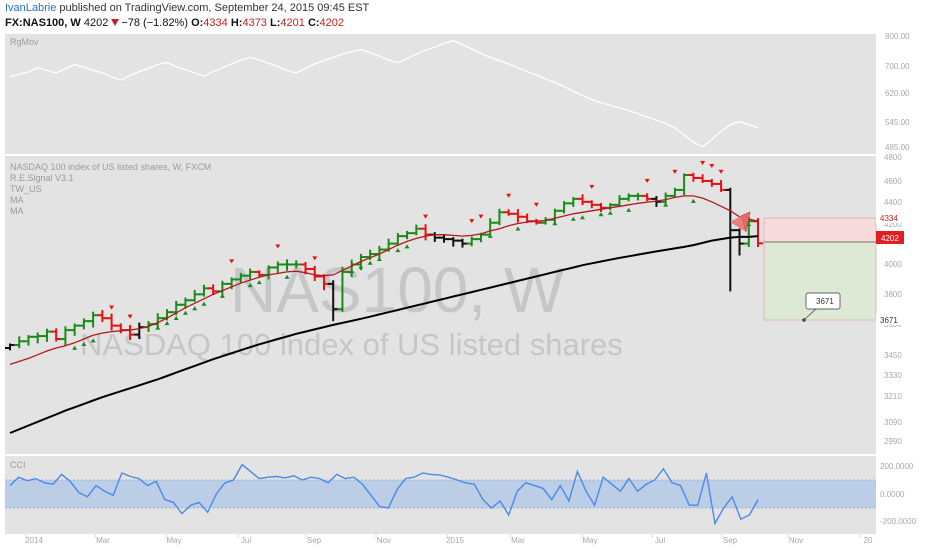 Image resolution: width=932 pixels, height=550 pixels. Describe the element at coordinates (440, 494) in the screenshot. I see `cci-band` at that location.